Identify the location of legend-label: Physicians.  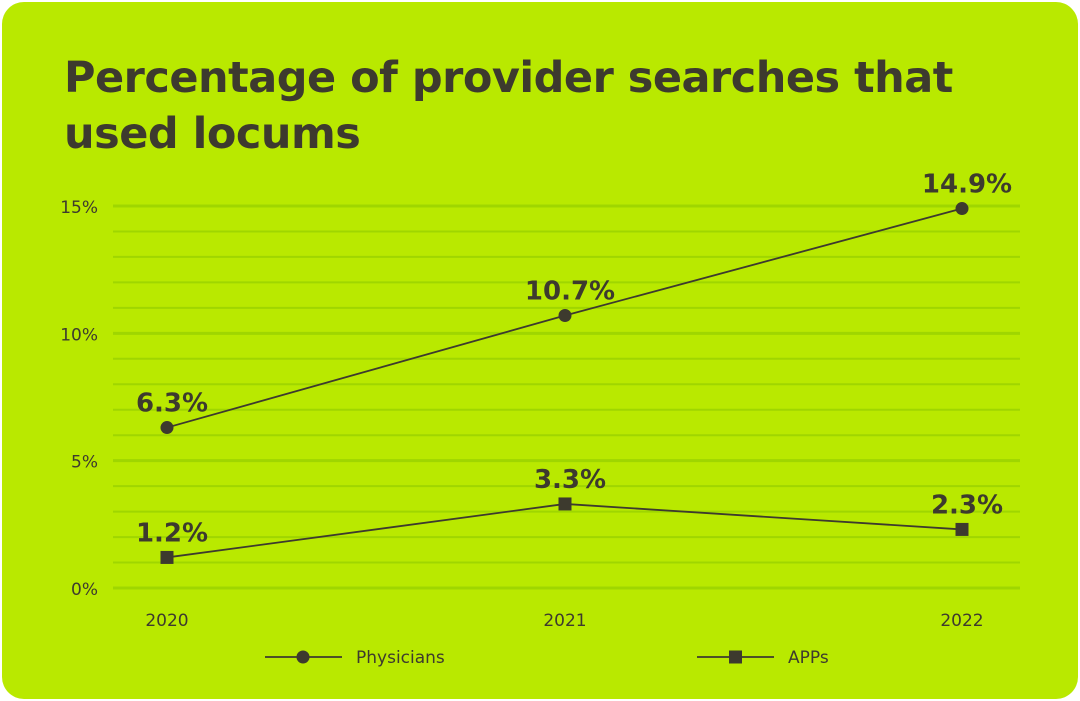
(400, 658).